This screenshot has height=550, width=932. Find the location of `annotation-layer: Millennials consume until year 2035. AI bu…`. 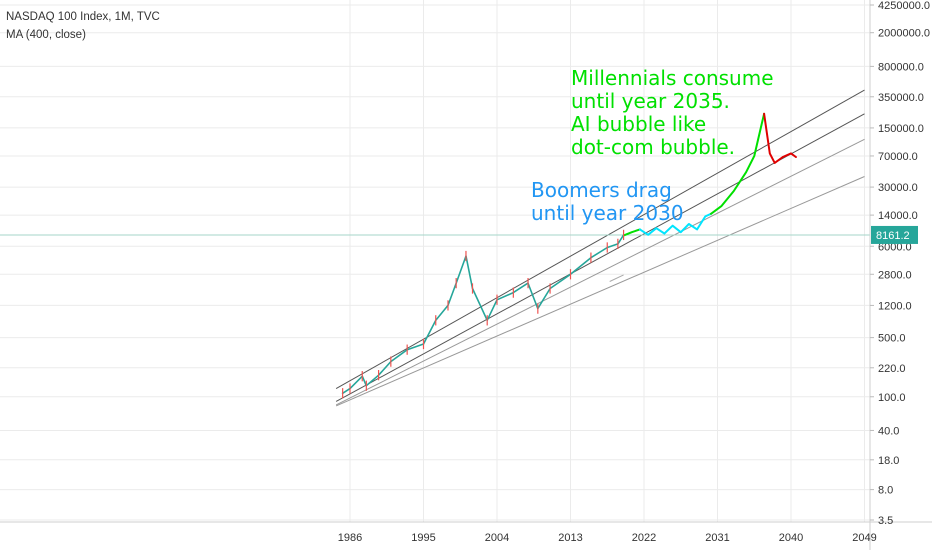

annotation-layer: Millennials consume until year 2035. AI bu… is located at coordinates (652, 145).